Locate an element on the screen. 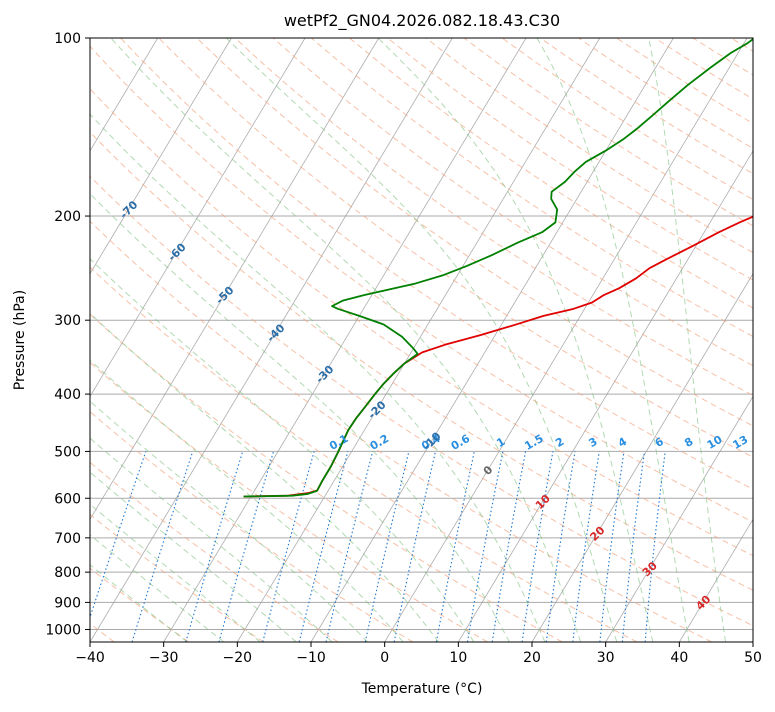 The image size is (775, 712). x-tick-label: −30 is located at coordinates (164, 658).